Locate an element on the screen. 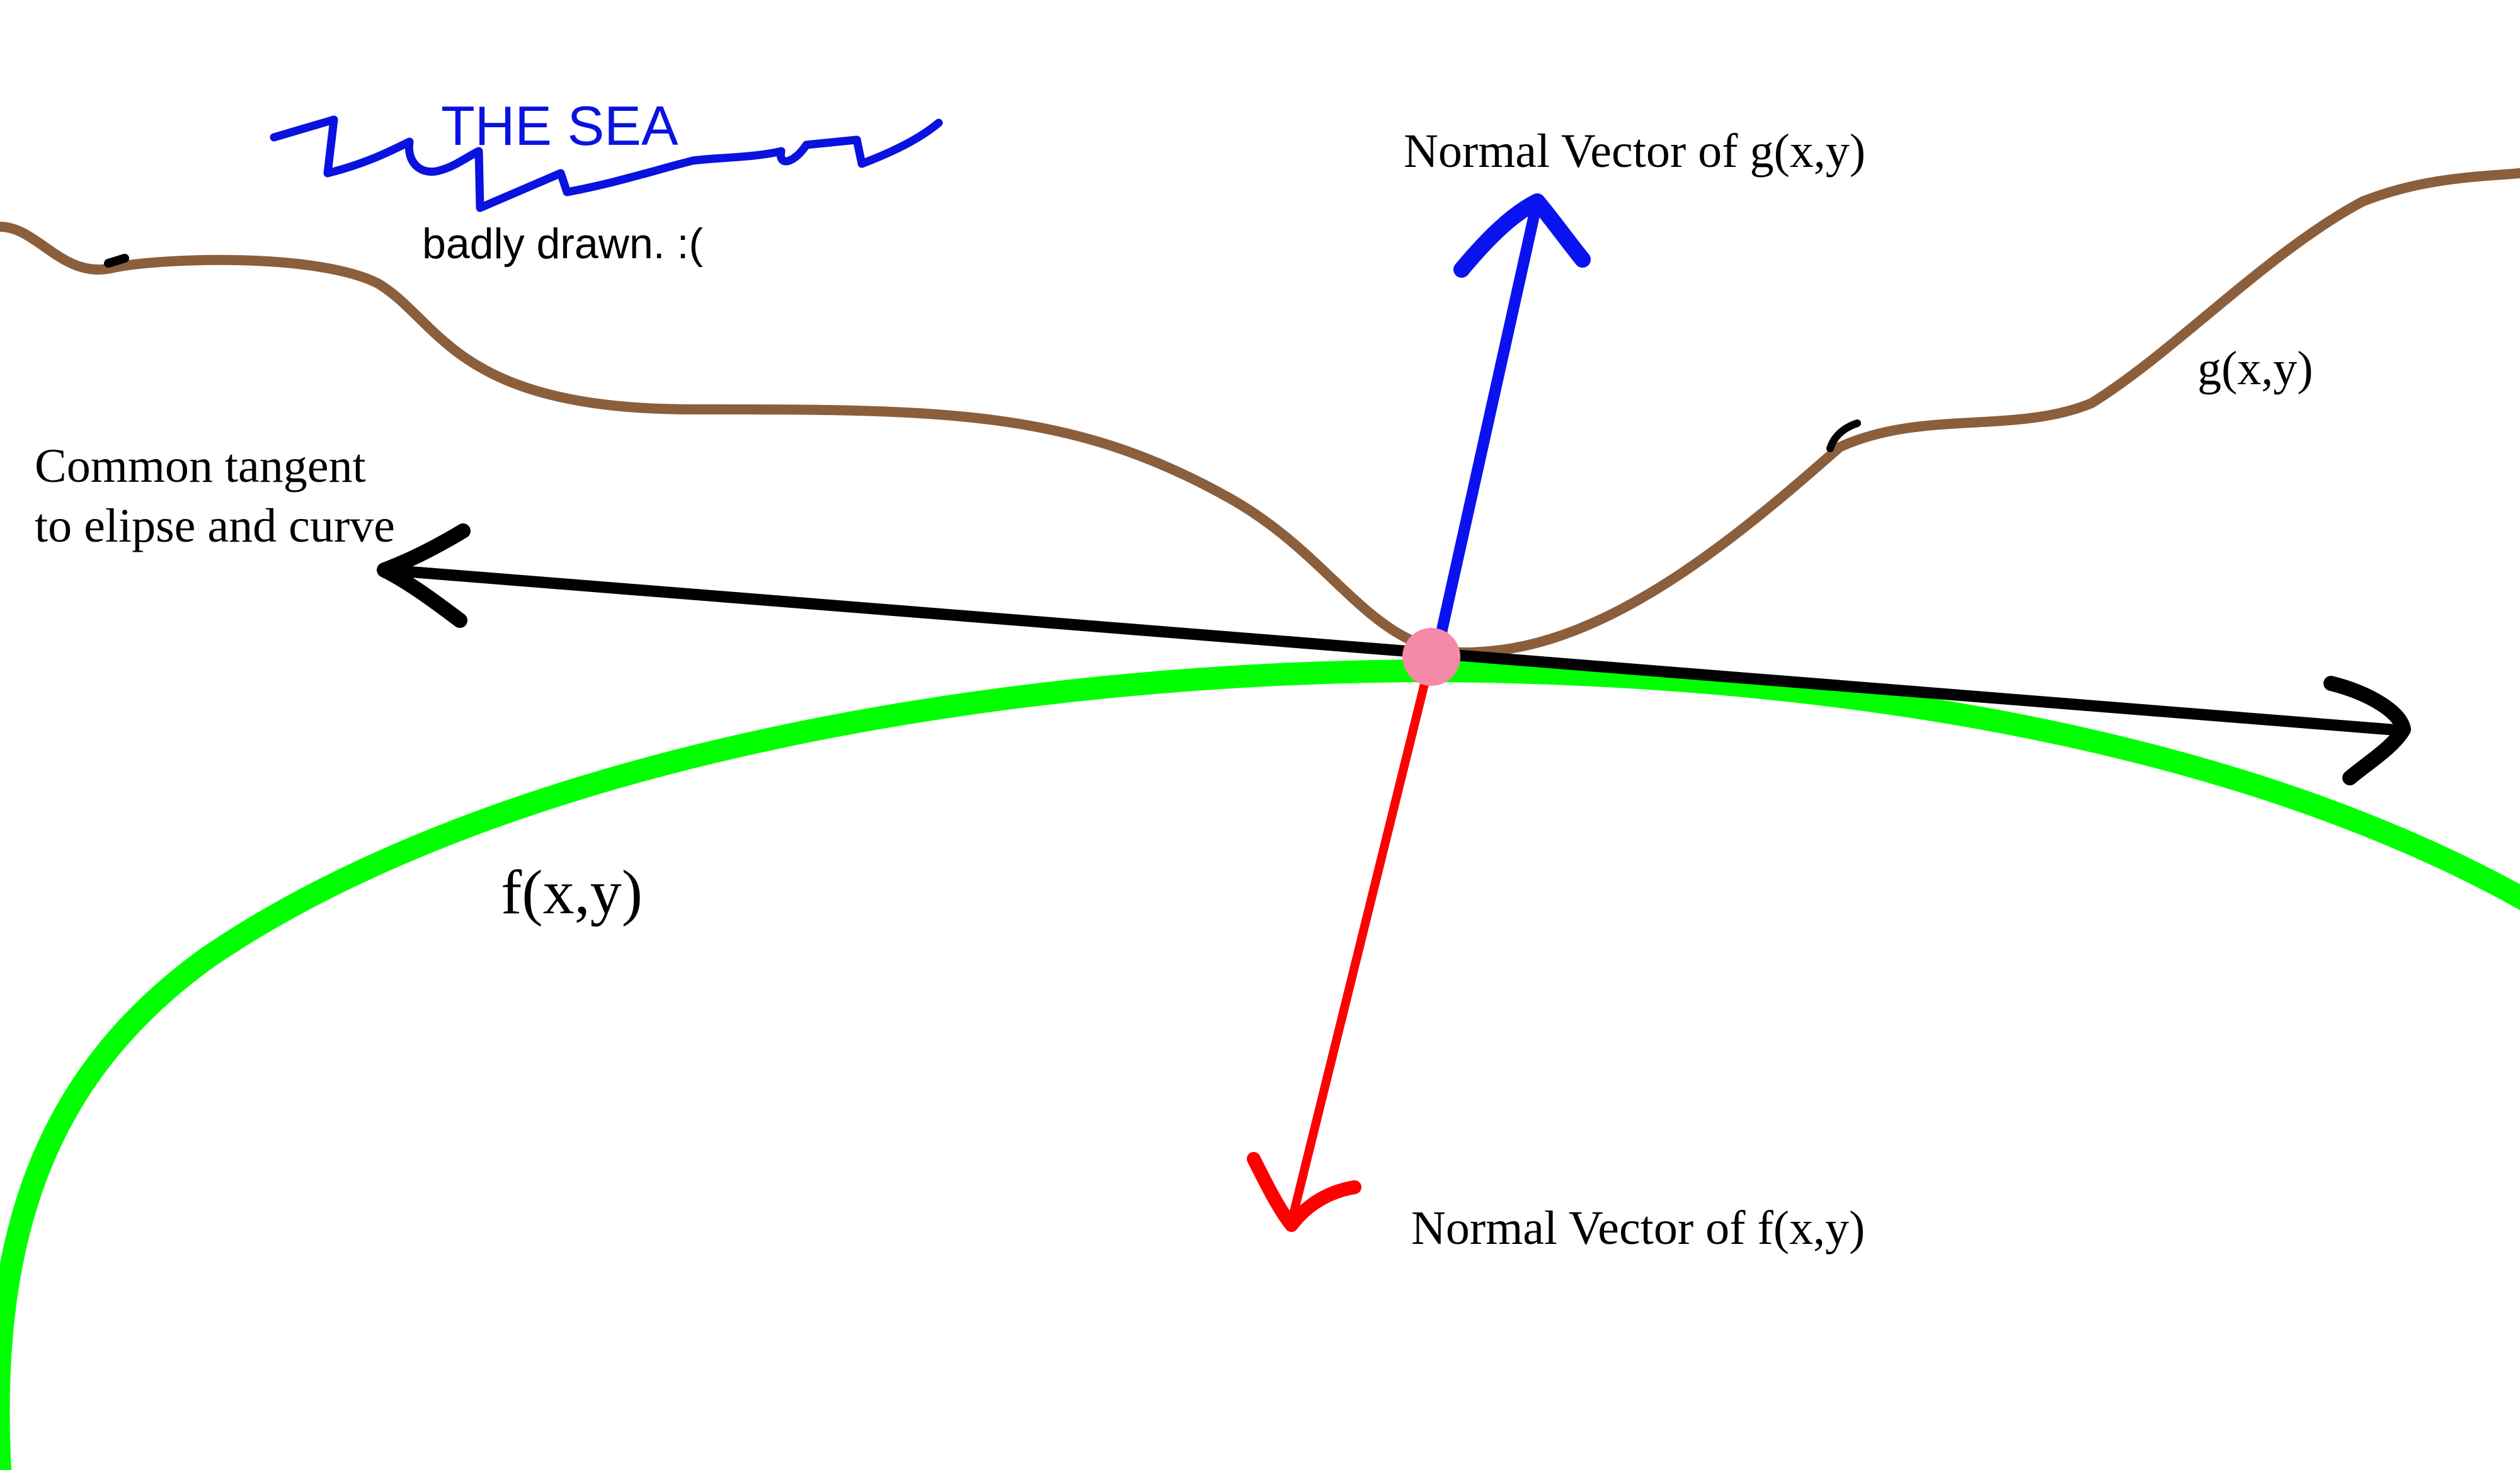  sea-caption: badly drawn. :( is located at coordinates (562, 244).